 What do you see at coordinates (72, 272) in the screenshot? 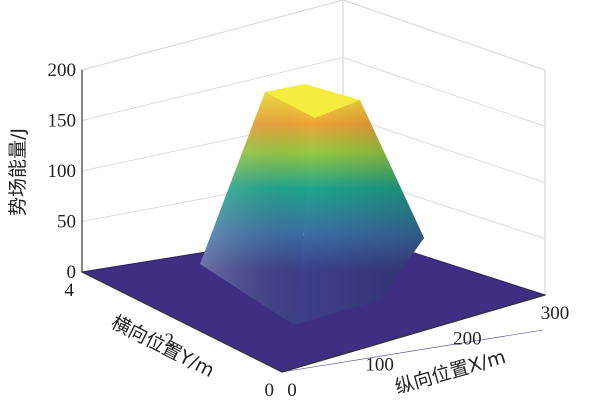
I see `z-tick-label: 0` at bounding box center [72, 272].